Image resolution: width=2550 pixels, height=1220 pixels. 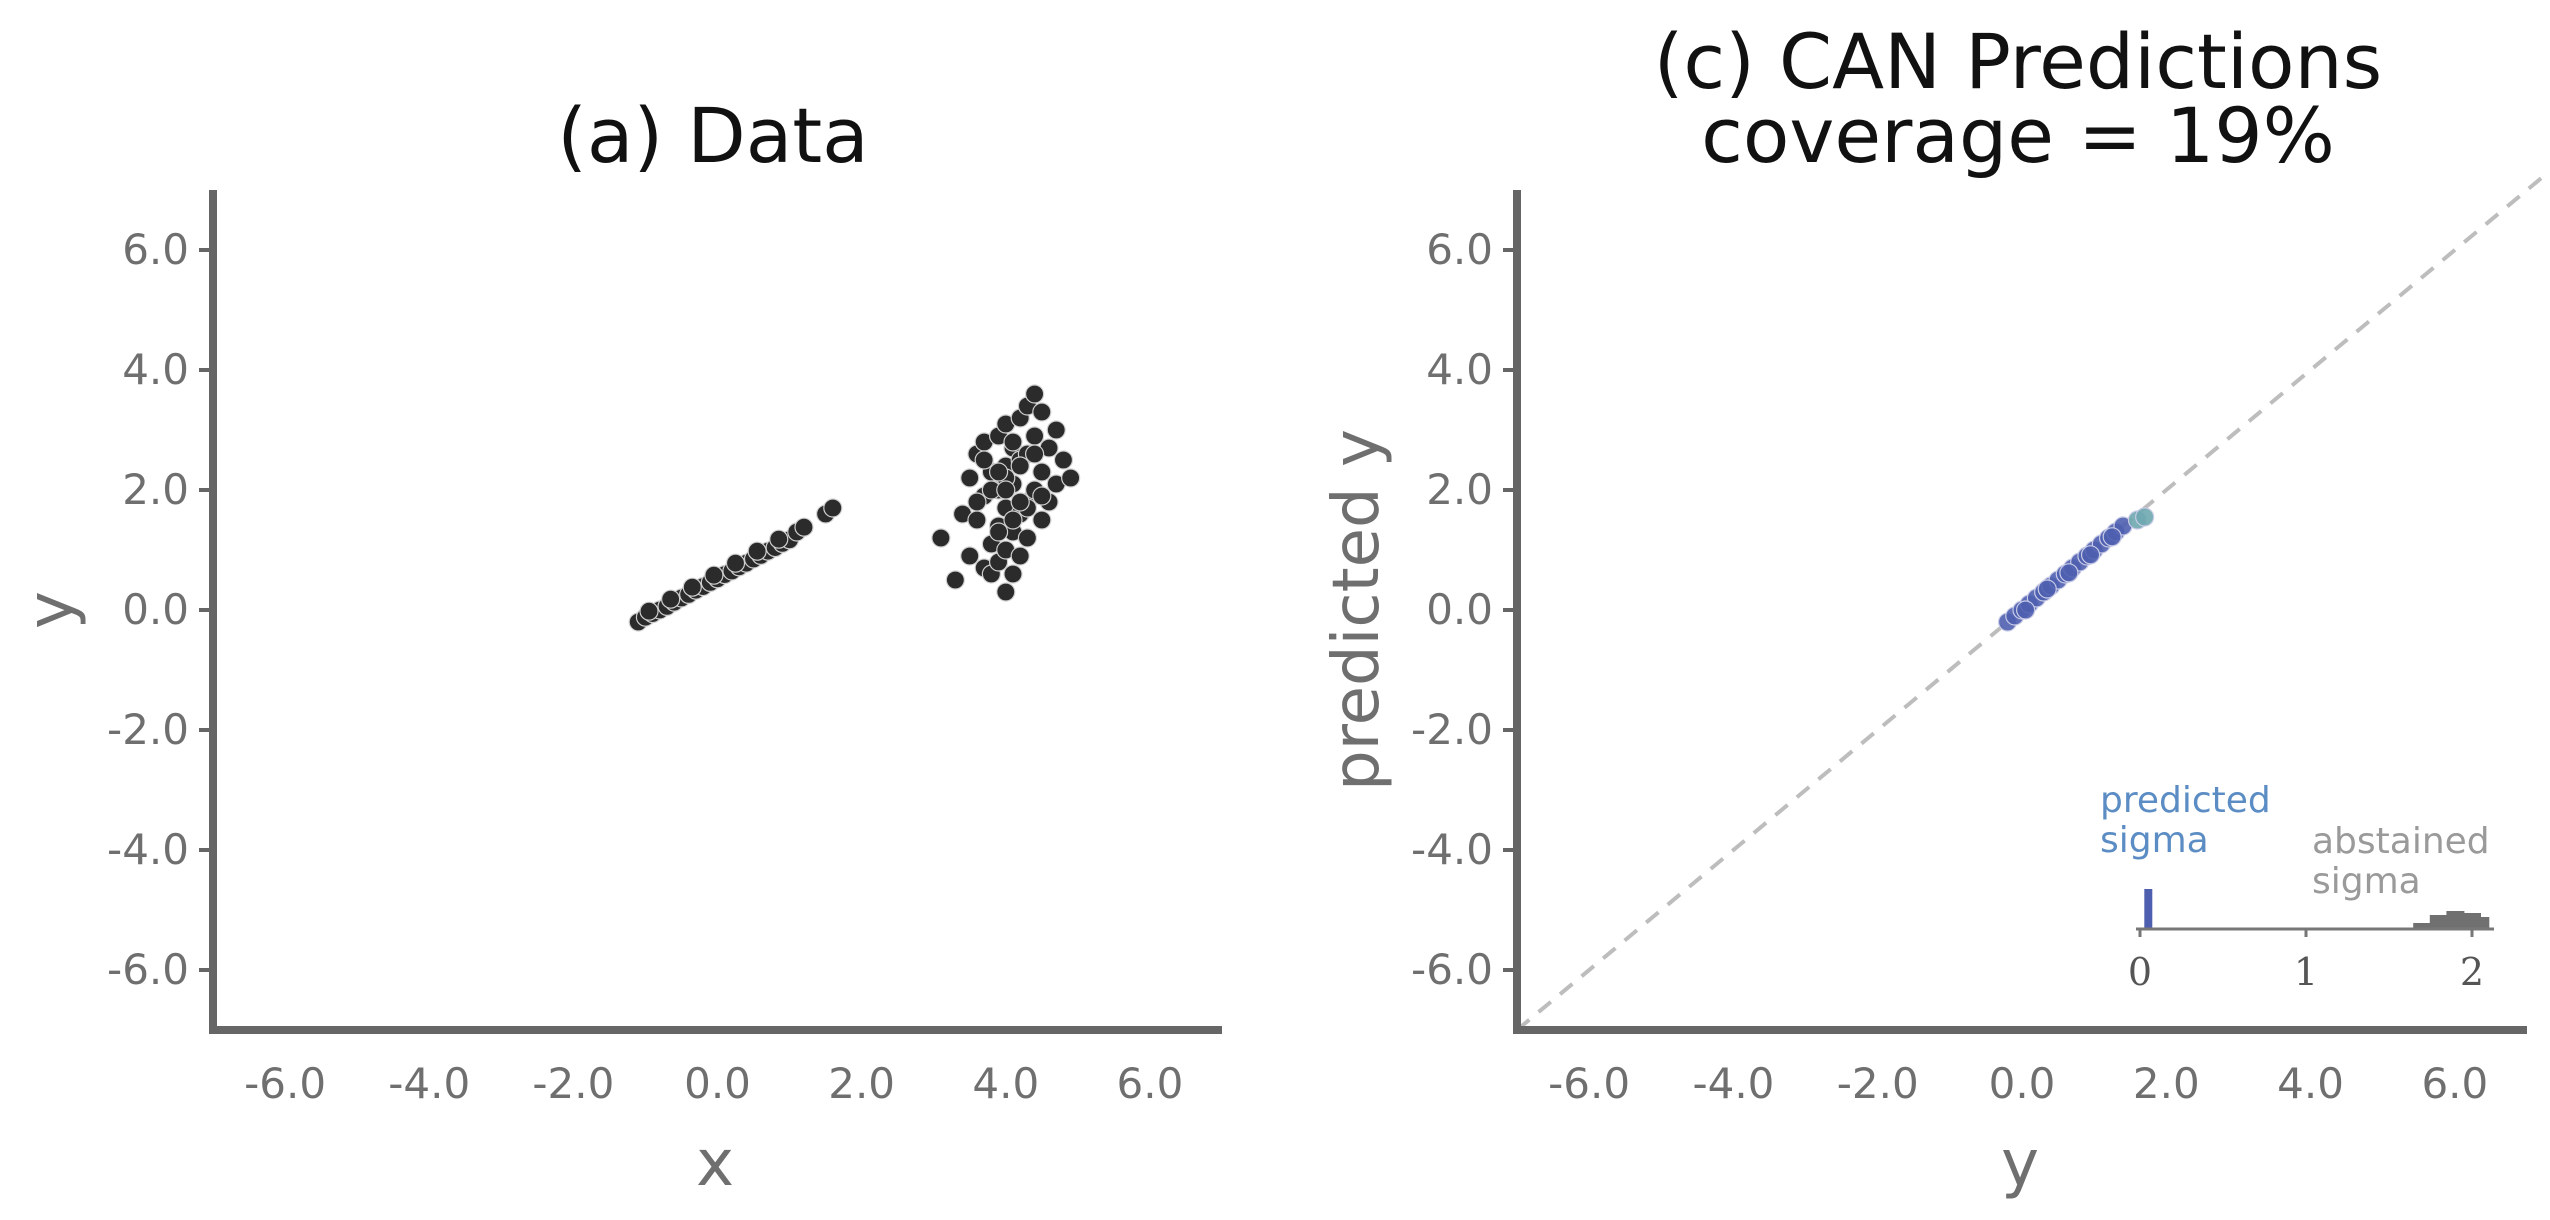 I want to click on panel-c-y-tick-label: 6.0, so click(x=1459, y=249).